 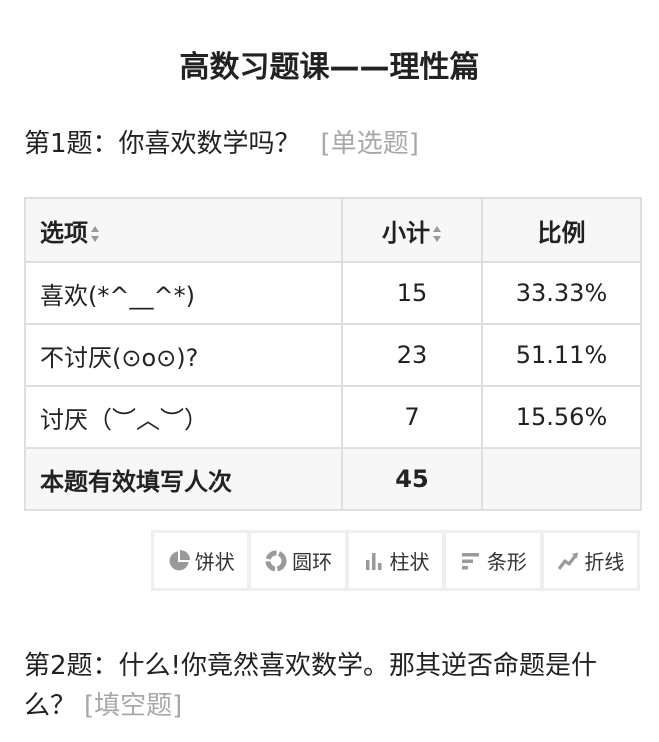 I want to click on pie-chart-button: 饼状, so click(x=201, y=560).